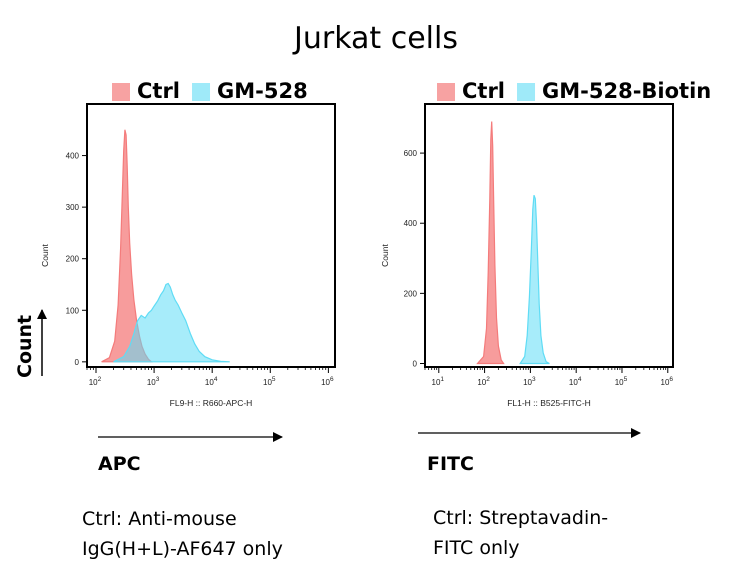  Describe the element at coordinates (450, 464) in the screenshot. I see `channel-label: FITC` at that location.